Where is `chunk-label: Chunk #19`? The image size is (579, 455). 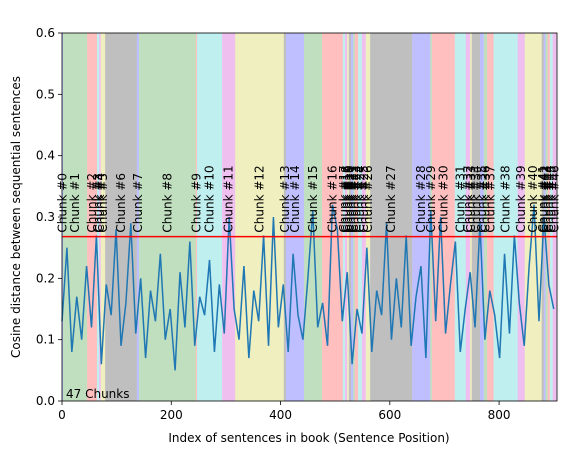 chunk-label: Chunk #19 is located at coordinates (348, 198).